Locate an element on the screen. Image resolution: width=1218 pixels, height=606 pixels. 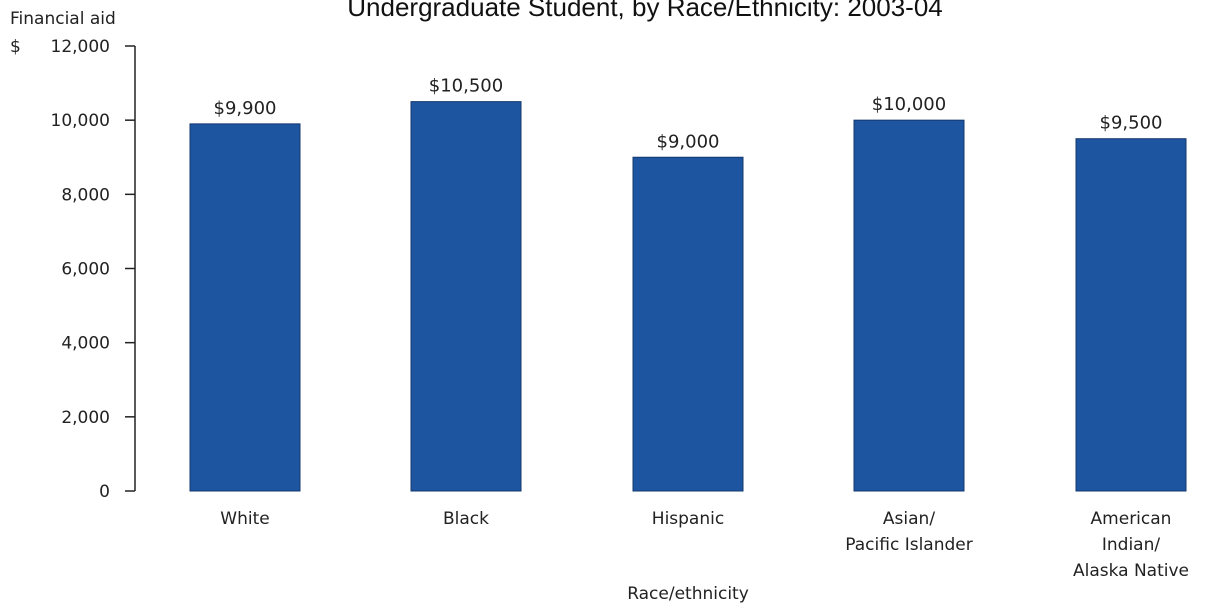
x-tick-label: Asian/ is located at coordinates (909, 519).